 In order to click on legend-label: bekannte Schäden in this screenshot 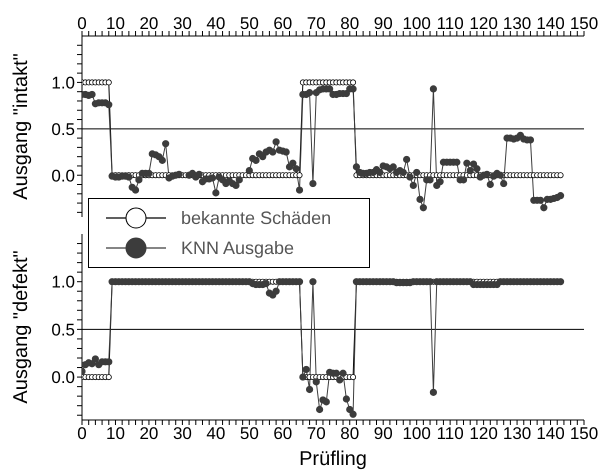, I will do `click(256, 218)`.